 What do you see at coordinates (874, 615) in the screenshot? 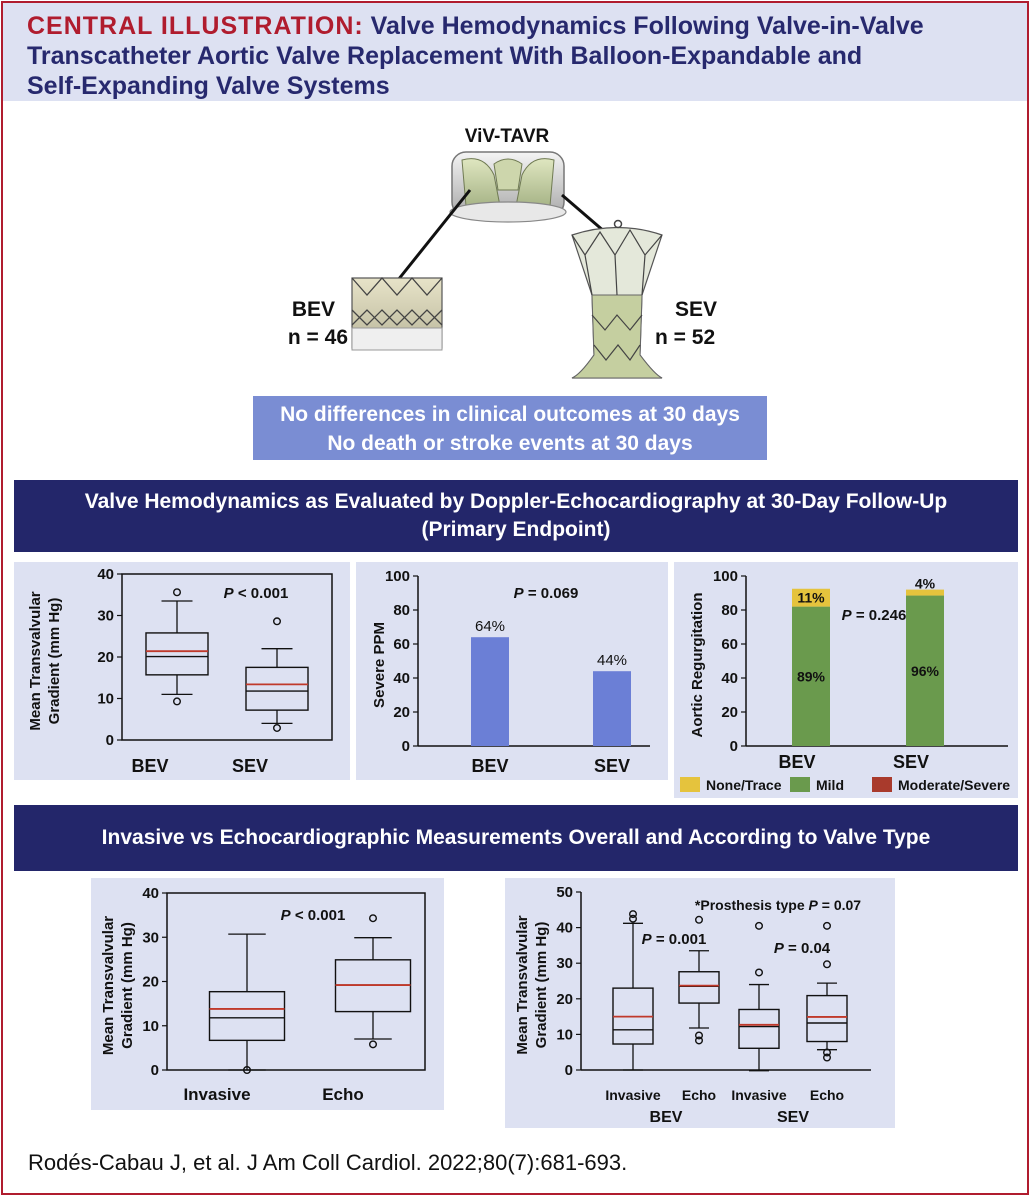
I see `p-value-label: P = 0.246` at bounding box center [874, 615].